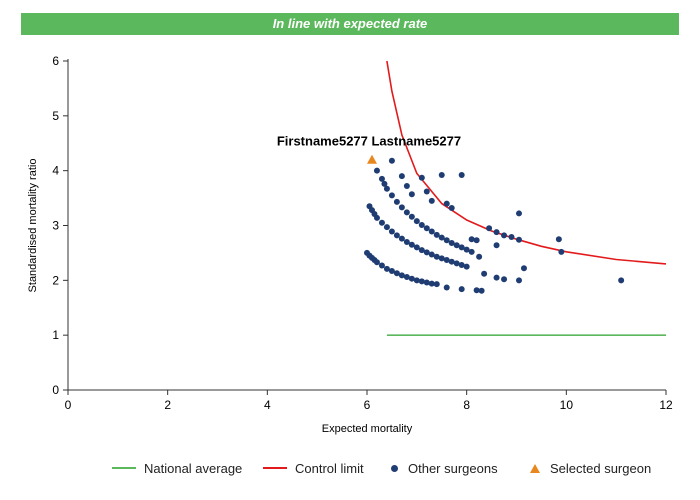 The height and width of the screenshot is (500, 700). I want to click on legend-control-limit: Control limit, so click(313, 468).